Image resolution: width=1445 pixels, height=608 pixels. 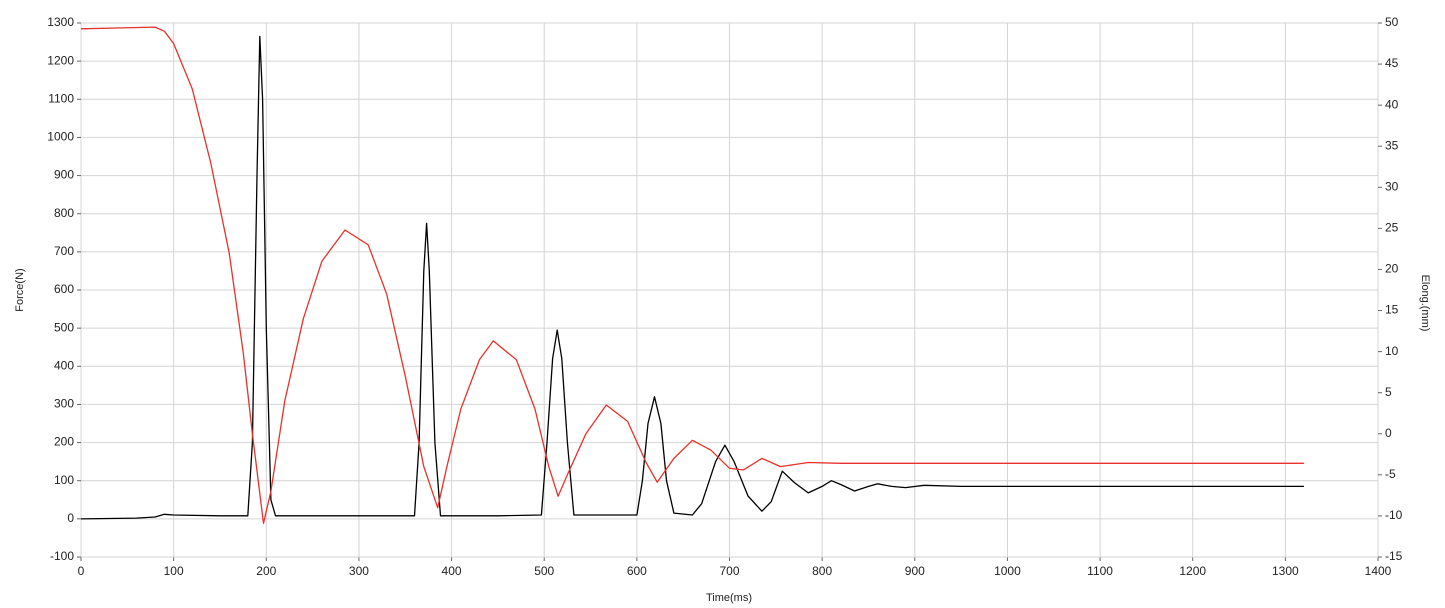 What do you see at coordinates (1390, 474) in the screenshot?
I see `y2-tick-label: -5` at bounding box center [1390, 474].